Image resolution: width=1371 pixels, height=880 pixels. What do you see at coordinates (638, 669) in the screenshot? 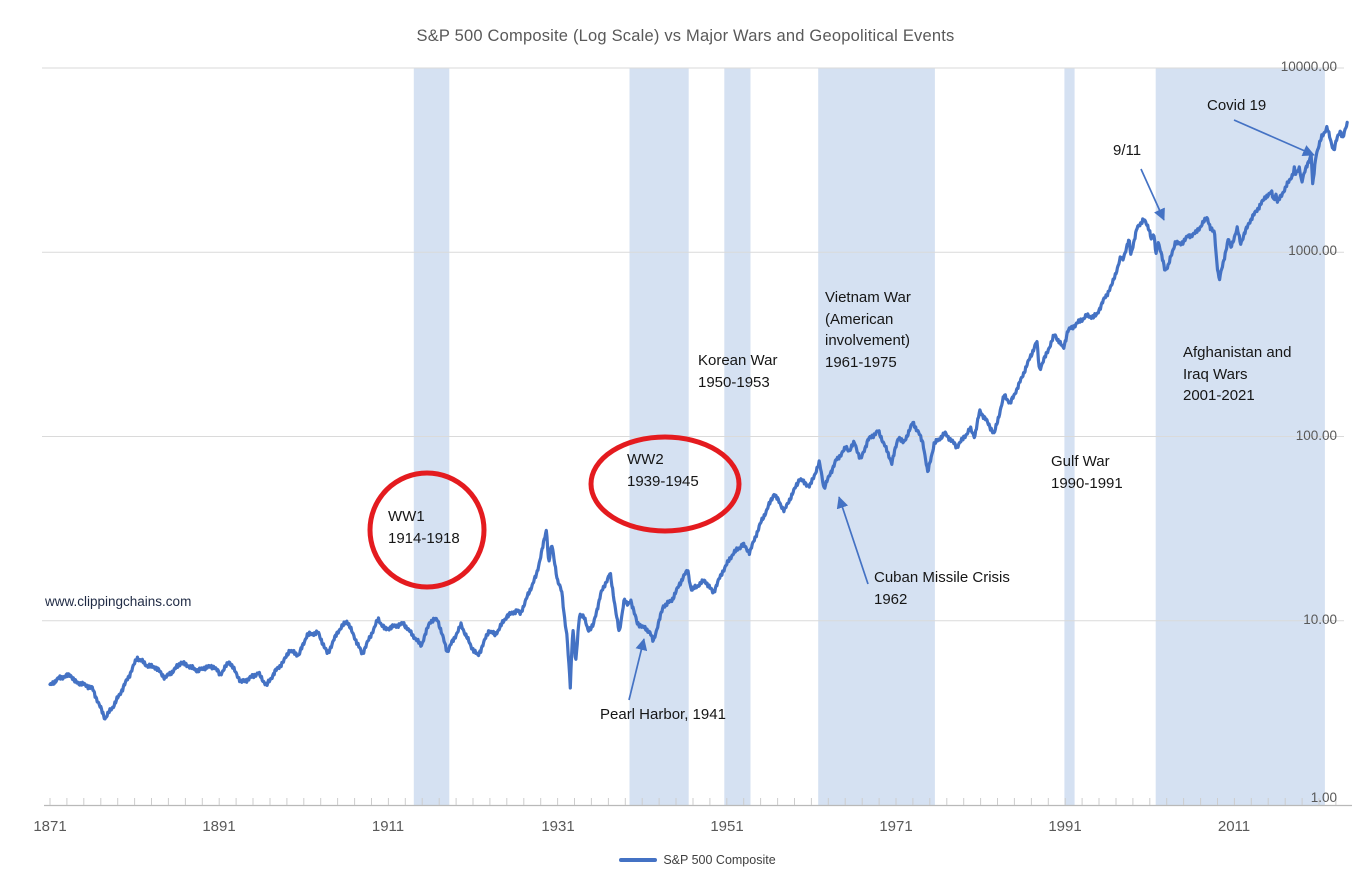
I see `pearl-harbor-arrow` at bounding box center [638, 669].